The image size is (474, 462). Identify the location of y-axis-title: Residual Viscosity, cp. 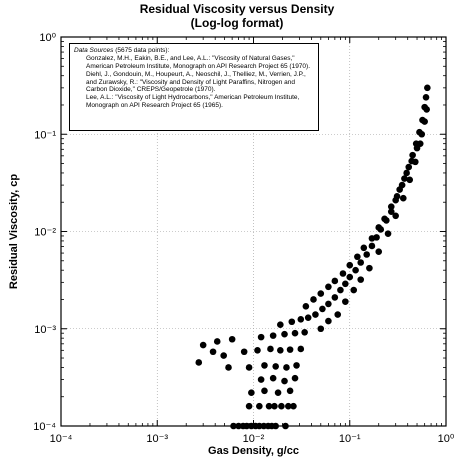
(14, 231).